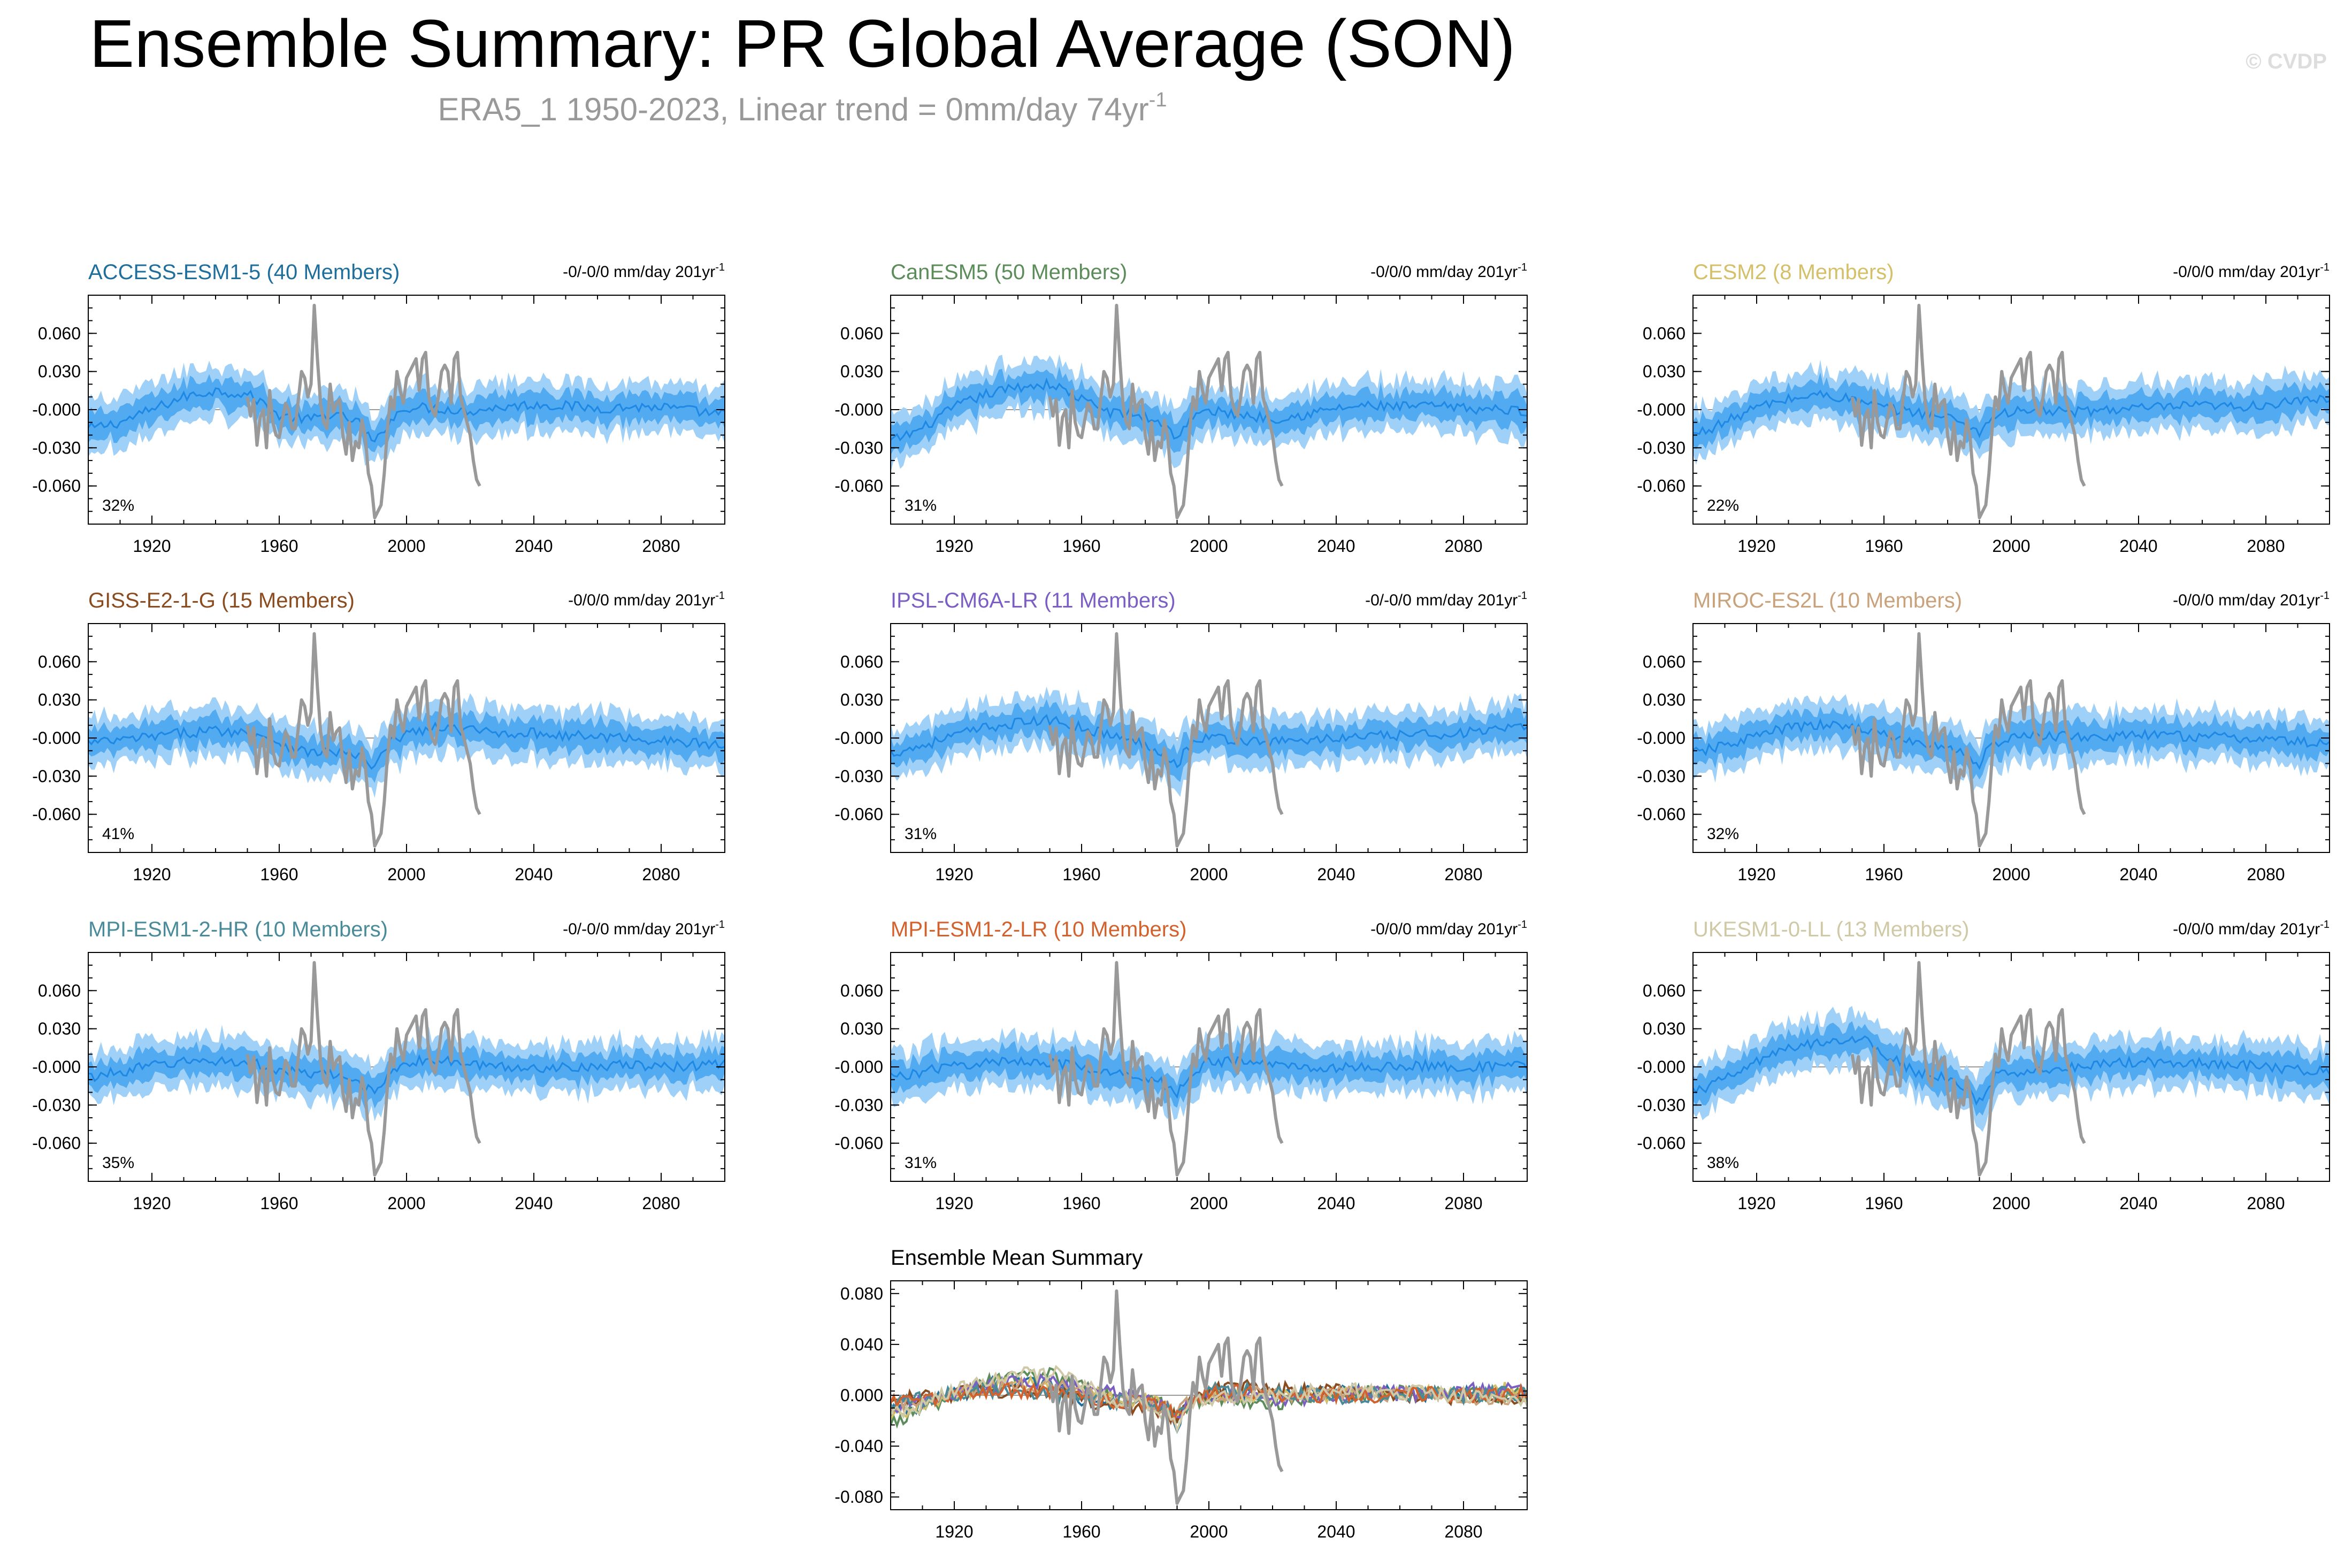 This screenshot has height=1568, width=2352. What do you see at coordinates (244, 272) in the screenshot?
I see `panel-title: ACCESS-ESM1-5 (40 Members)` at bounding box center [244, 272].